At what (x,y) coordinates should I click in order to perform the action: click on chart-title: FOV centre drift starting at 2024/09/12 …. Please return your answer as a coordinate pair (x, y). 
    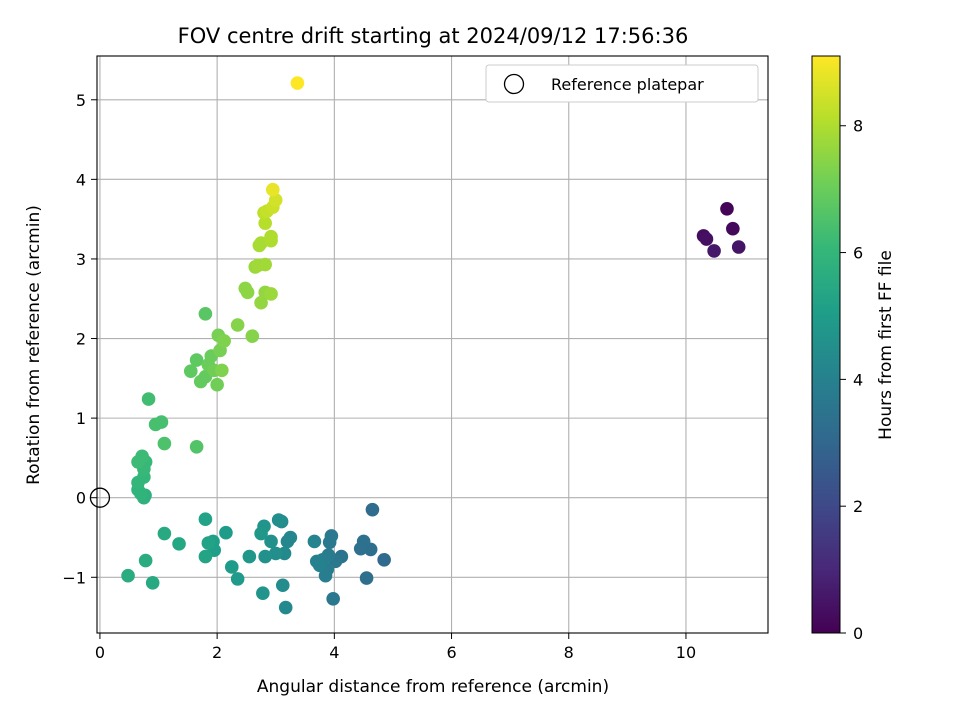
    Looking at the image, I should click on (433, 36).